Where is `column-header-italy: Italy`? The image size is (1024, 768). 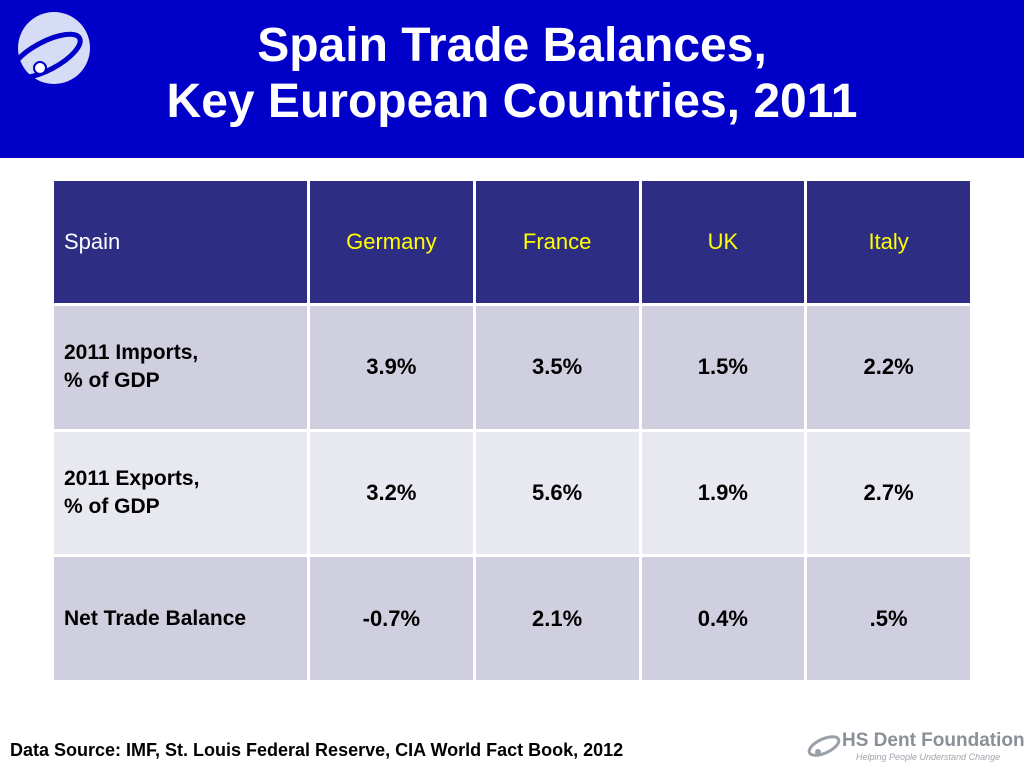
column-header-italy: Italy is located at coordinates (888, 242).